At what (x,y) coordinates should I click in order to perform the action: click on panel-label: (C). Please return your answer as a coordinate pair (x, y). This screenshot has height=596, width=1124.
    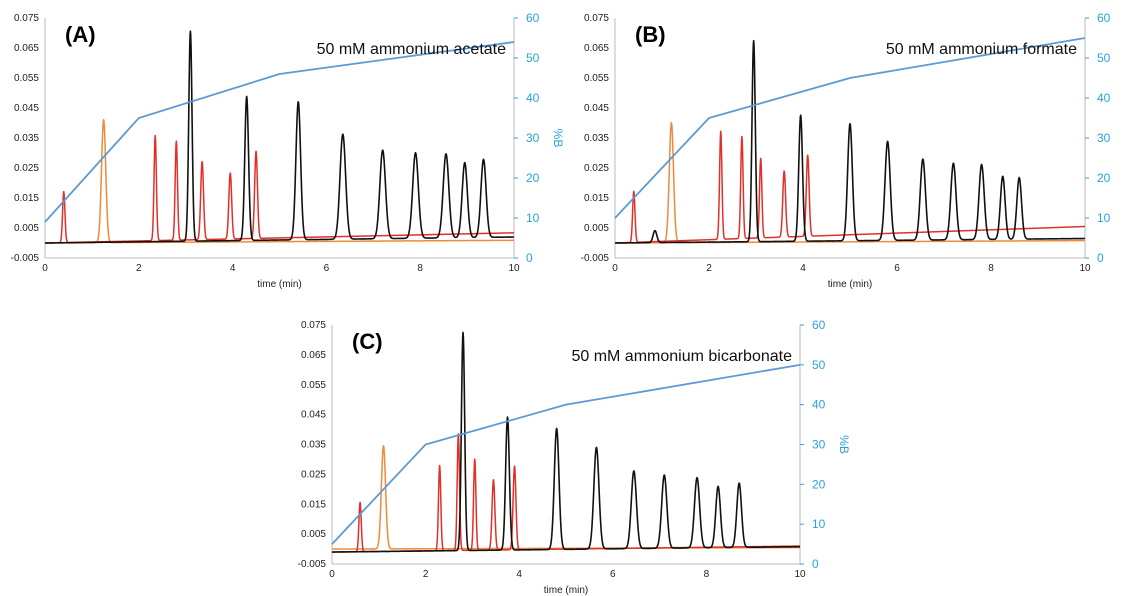
    Looking at the image, I should click on (367, 341).